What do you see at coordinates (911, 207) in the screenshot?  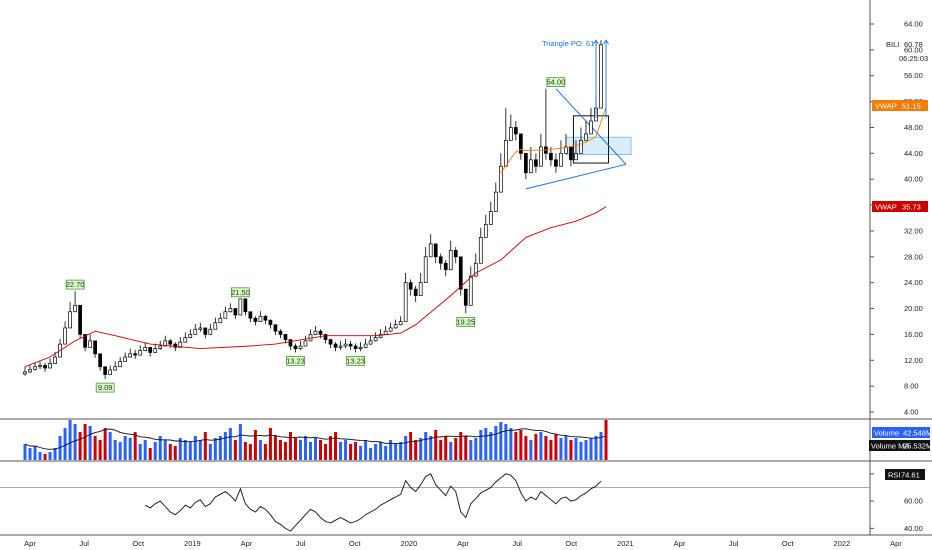 I see `vwap-lower-tag-value: 35.73` at bounding box center [911, 207].